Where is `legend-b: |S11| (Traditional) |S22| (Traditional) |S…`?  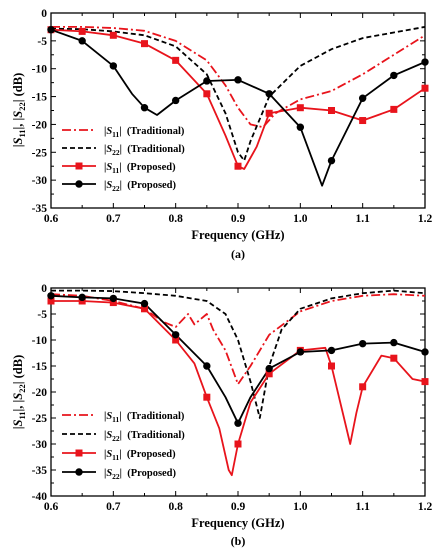
legend-b: |S11| (Traditional) |S22| (Traditional) |S… is located at coordinates (123, 446).